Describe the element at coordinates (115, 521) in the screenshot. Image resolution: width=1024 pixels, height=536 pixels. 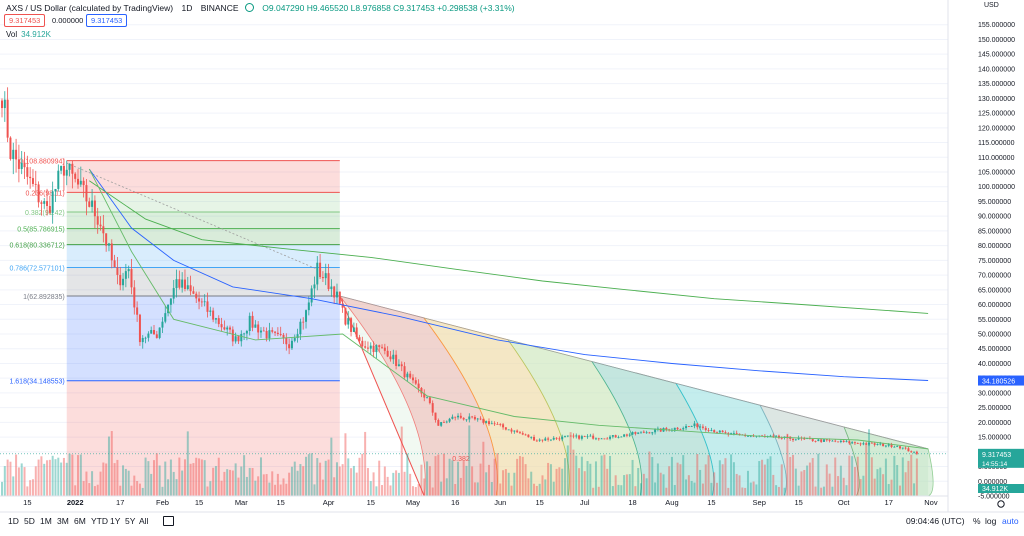
I see `timeframe-1y: 1Y` at that location.